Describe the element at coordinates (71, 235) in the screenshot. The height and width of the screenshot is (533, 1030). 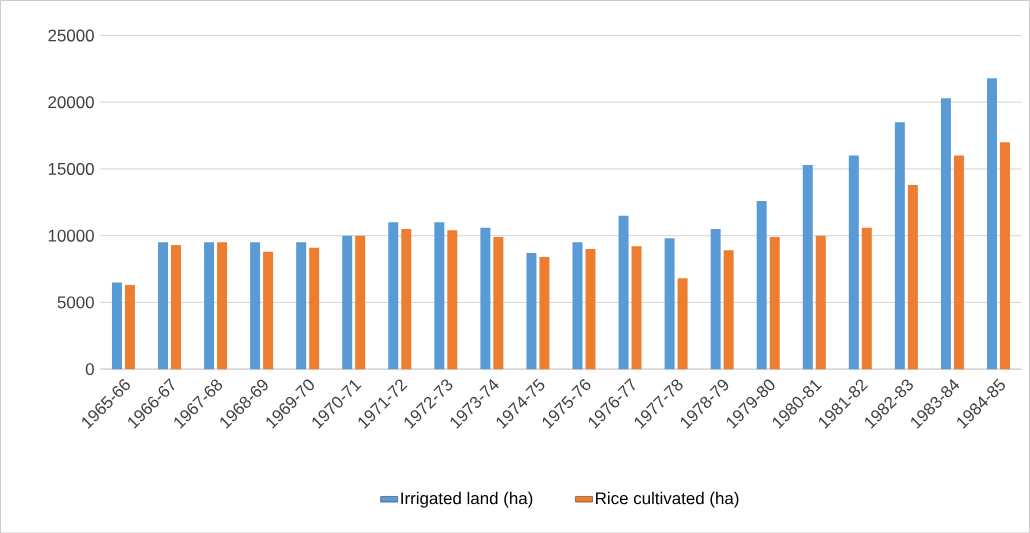
I see `y-tick-label: 10000` at that location.